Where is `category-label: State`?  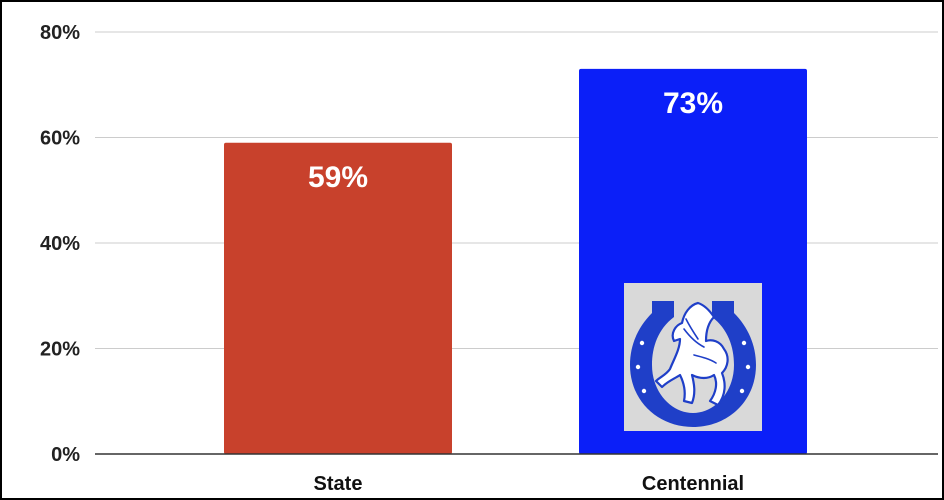
category-label: State is located at coordinates (338, 484).